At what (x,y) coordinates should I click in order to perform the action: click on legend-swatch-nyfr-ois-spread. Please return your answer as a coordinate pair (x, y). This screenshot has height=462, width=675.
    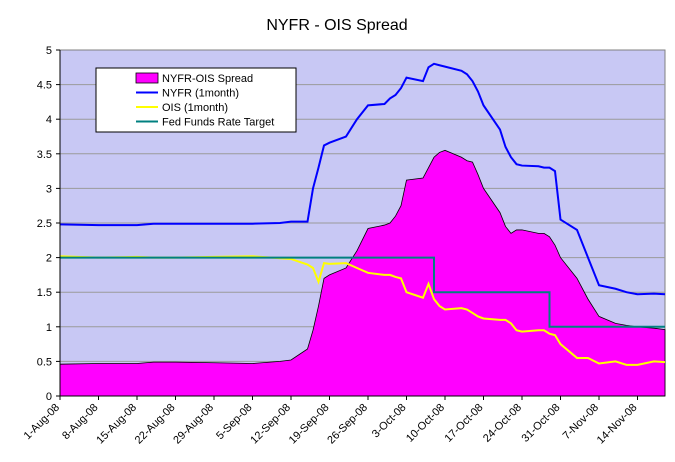
    Looking at the image, I should click on (147, 78).